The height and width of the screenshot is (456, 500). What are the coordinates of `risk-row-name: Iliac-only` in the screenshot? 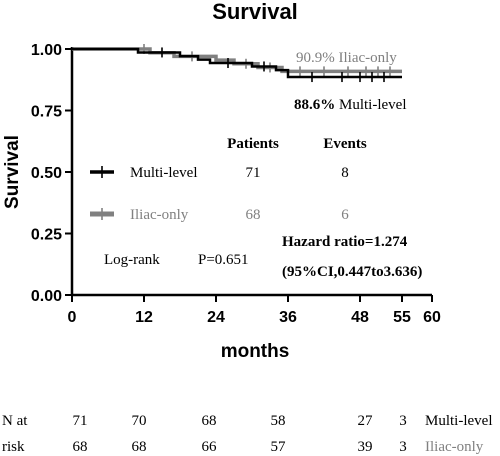 It's located at (454, 447).